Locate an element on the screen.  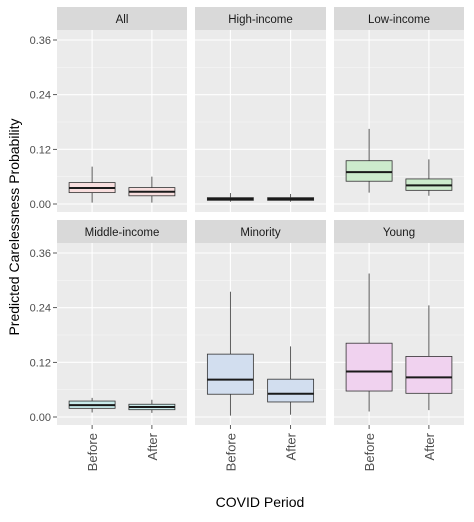
x-axis-title: COVID Period is located at coordinates (260, 502).